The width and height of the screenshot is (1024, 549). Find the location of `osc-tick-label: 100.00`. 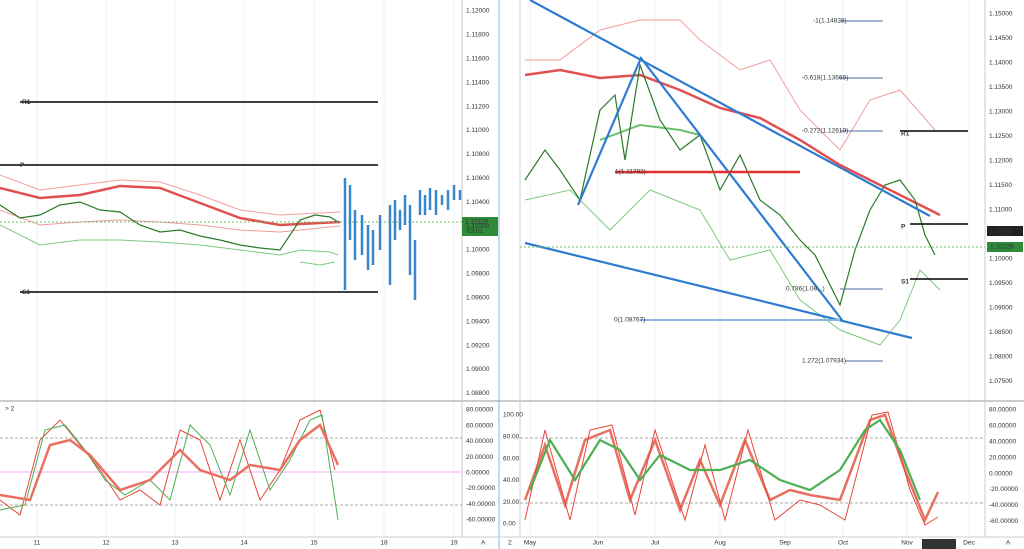

osc-tick-label: 100.00 is located at coordinates (513, 415).